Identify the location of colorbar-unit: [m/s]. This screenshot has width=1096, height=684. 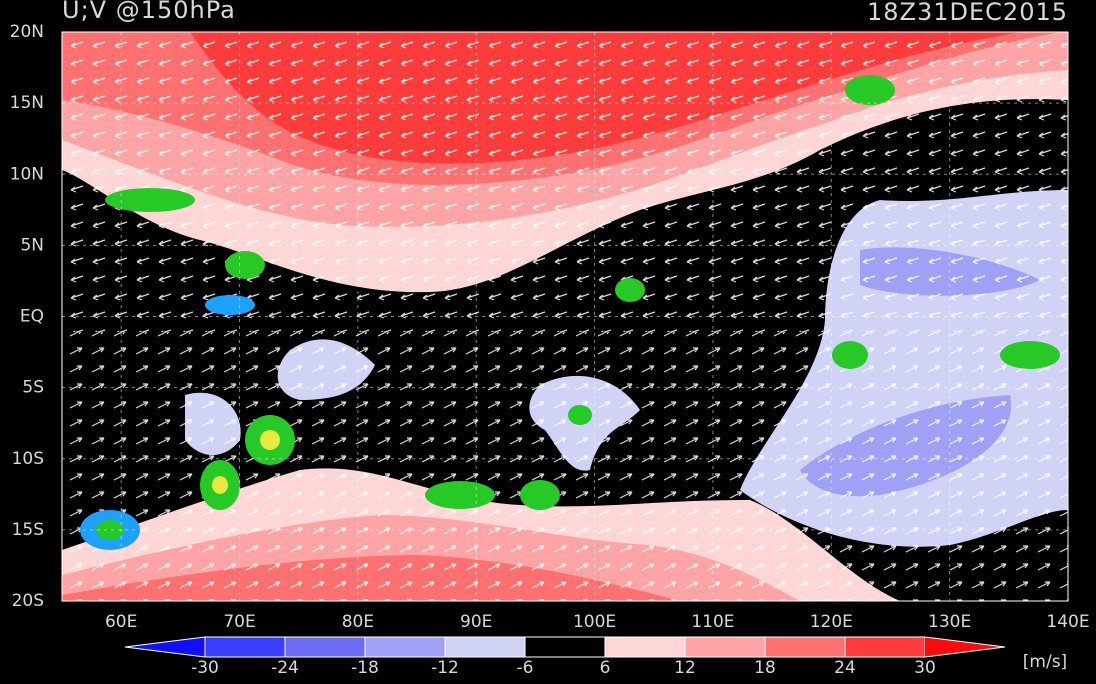
(1045, 662).